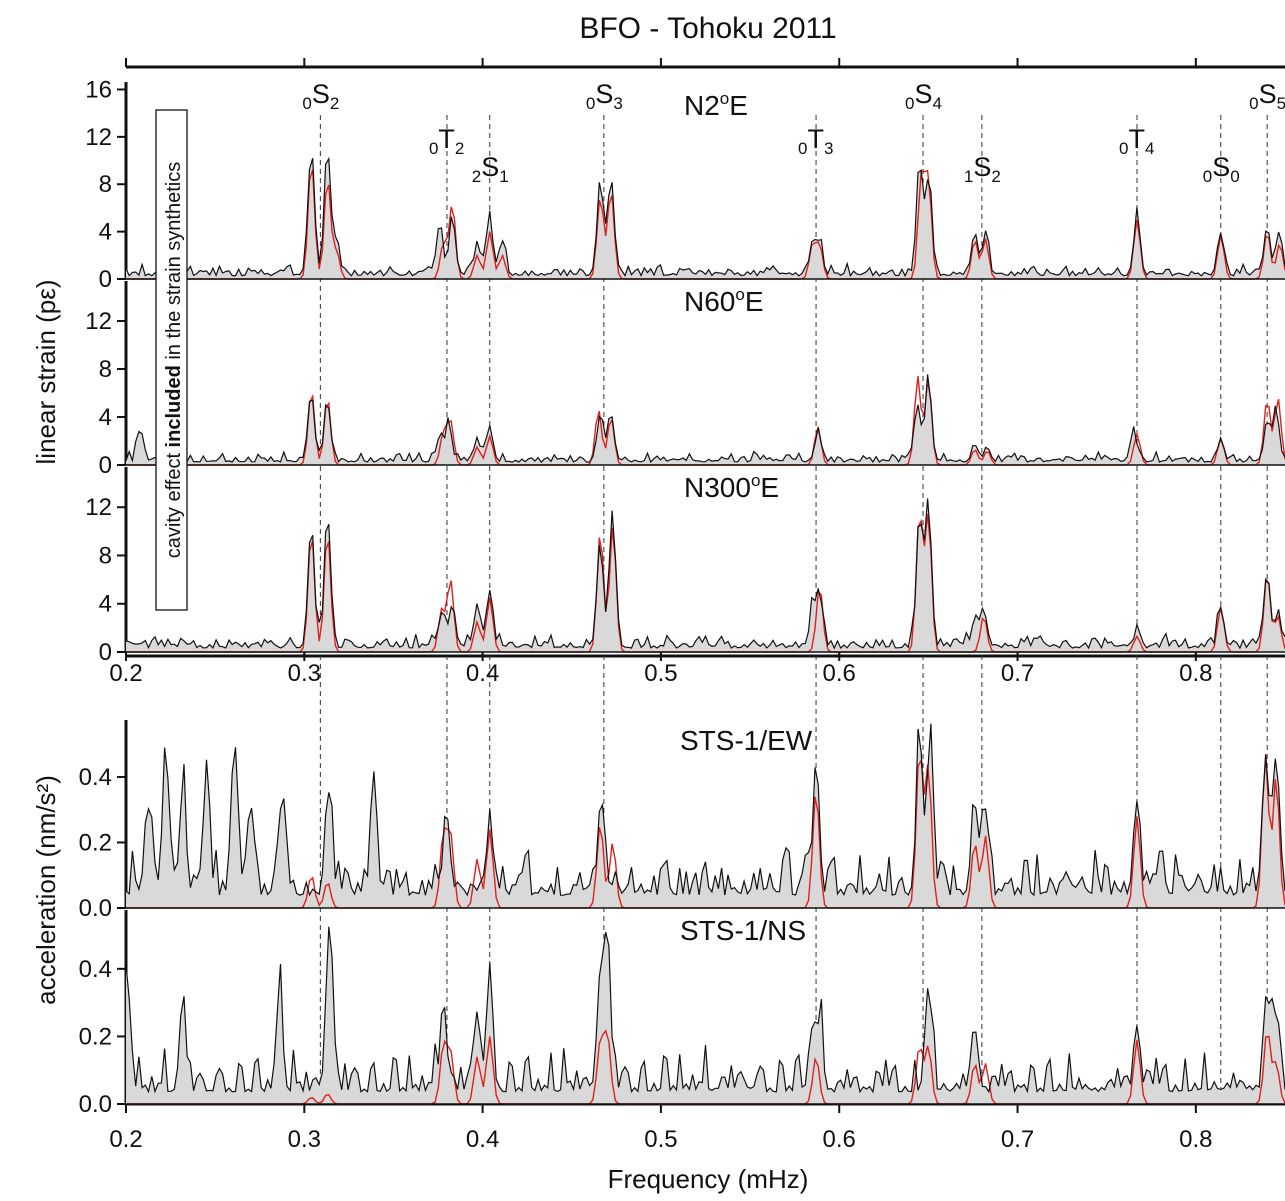 The height and width of the screenshot is (1201, 1285). Describe the element at coordinates (1221, 169) in the screenshot. I see `mode-label-0S0: 0S0` at that location.